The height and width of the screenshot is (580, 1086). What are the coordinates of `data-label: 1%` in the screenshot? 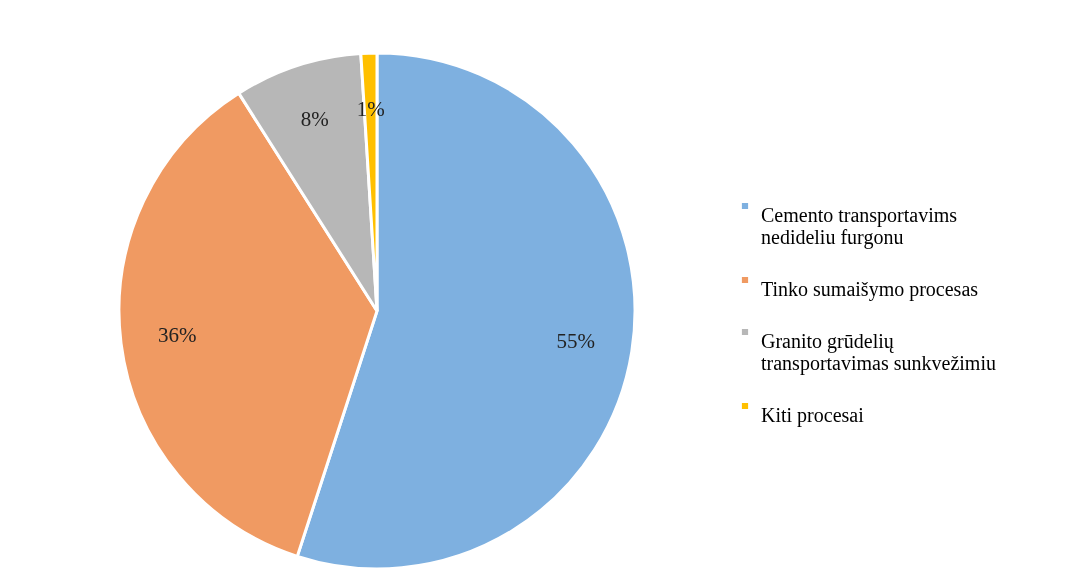 It's located at (370, 108).